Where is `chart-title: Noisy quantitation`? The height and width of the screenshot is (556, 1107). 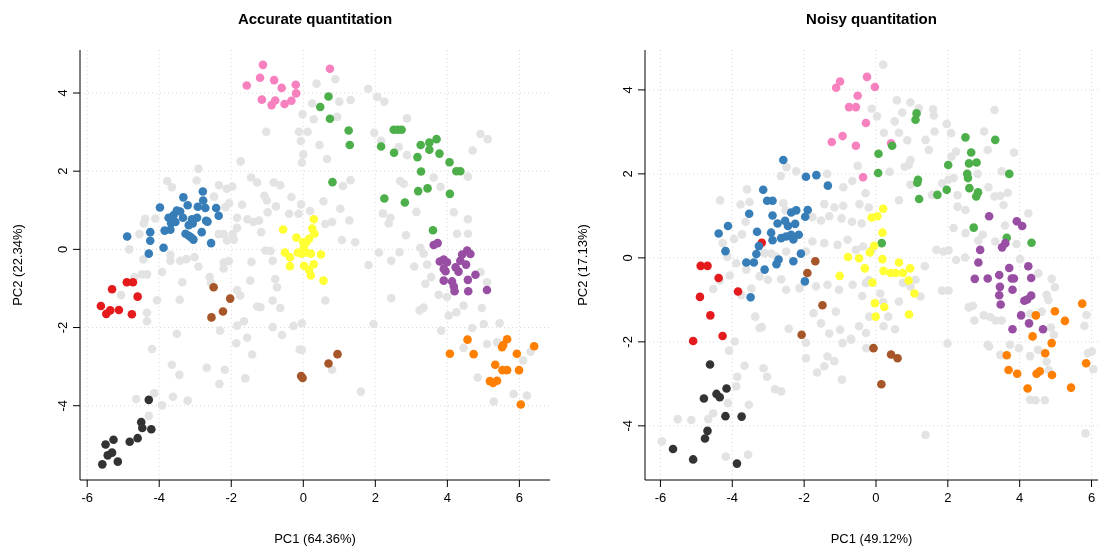
chart-title: Noisy quantitation is located at coordinates (871, 18).